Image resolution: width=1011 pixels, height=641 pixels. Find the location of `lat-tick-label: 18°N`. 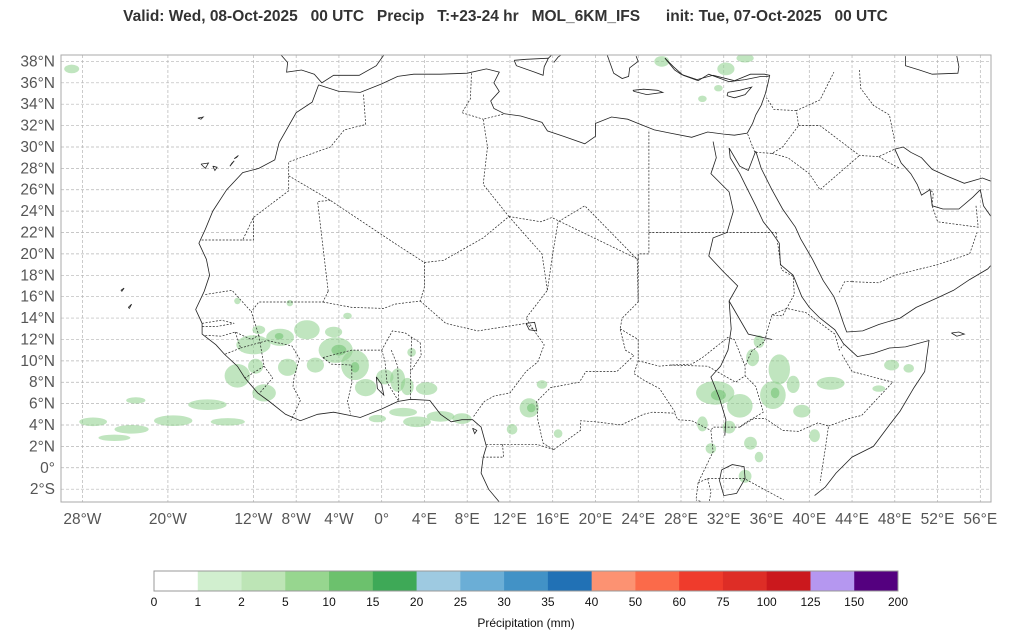

lat-tick-label: 18°N is located at coordinates (37, 275).